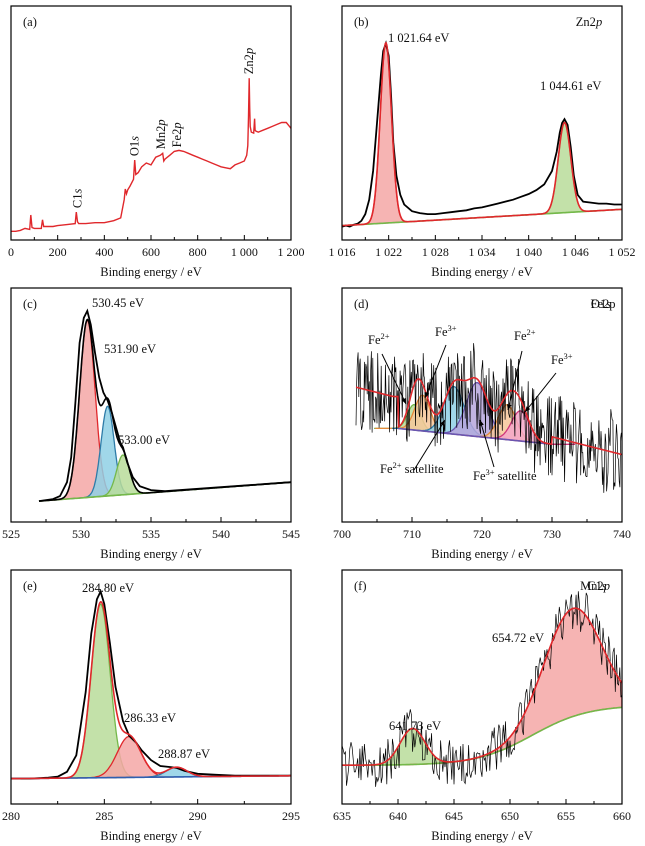 This screenshot has height=846, width=645. I want to click on peak-label: 654.72 eV, so click(518, 638).